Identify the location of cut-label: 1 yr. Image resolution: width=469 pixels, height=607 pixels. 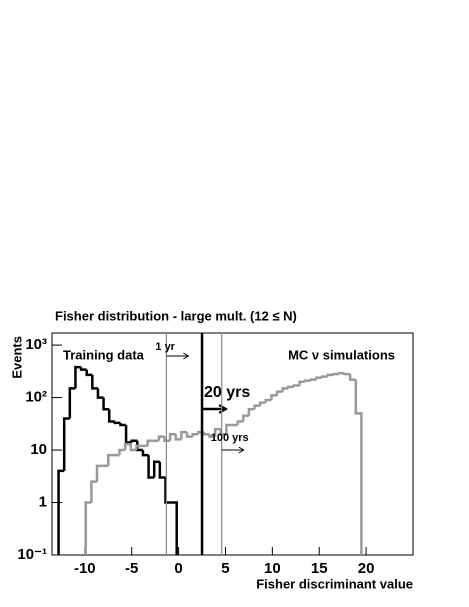
(165, 347).